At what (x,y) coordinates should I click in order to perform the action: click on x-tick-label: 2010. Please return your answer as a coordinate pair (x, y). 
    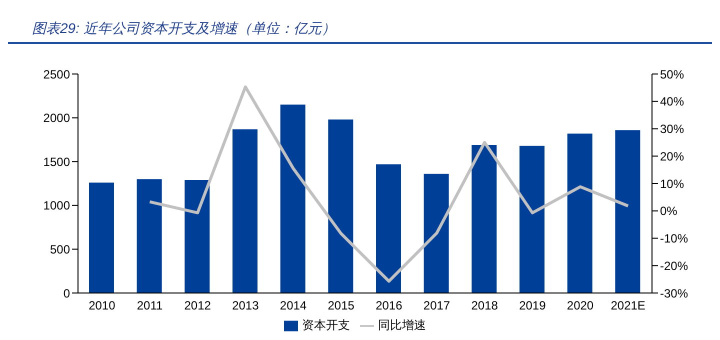
    Looking at the image, I should click on (102, 305).